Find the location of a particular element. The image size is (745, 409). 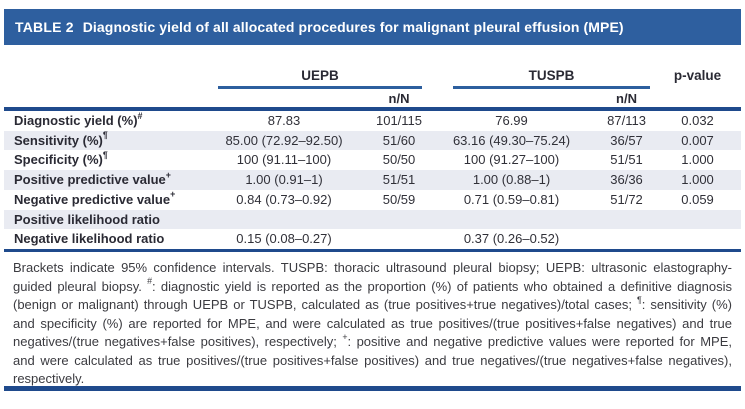

row-label: Negative likelihood ratio is located at coordinates (99, 240).